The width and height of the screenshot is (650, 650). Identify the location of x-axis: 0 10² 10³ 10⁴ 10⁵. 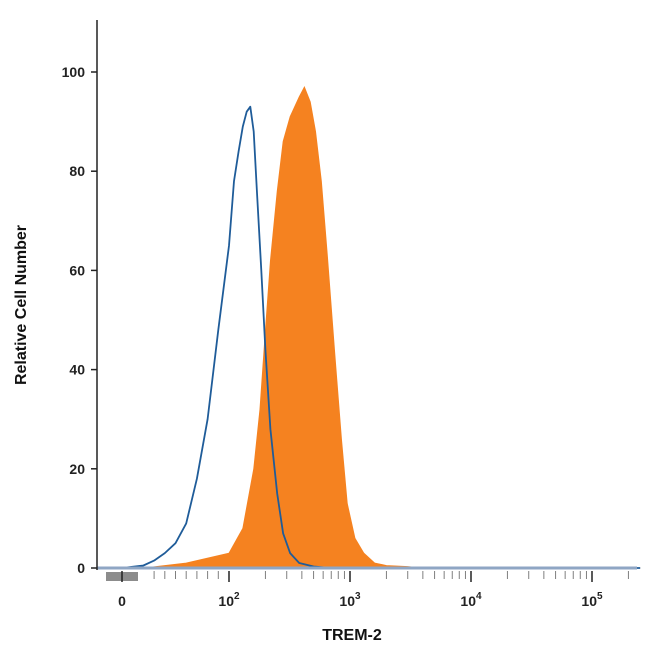
(367, 590).